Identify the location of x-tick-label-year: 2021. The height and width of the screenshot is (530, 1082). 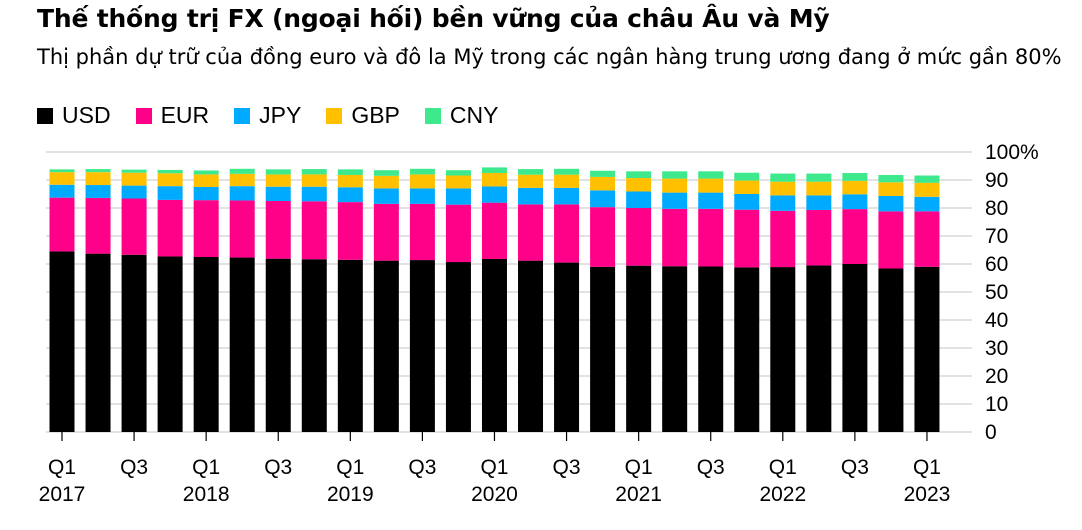
(638, 494).